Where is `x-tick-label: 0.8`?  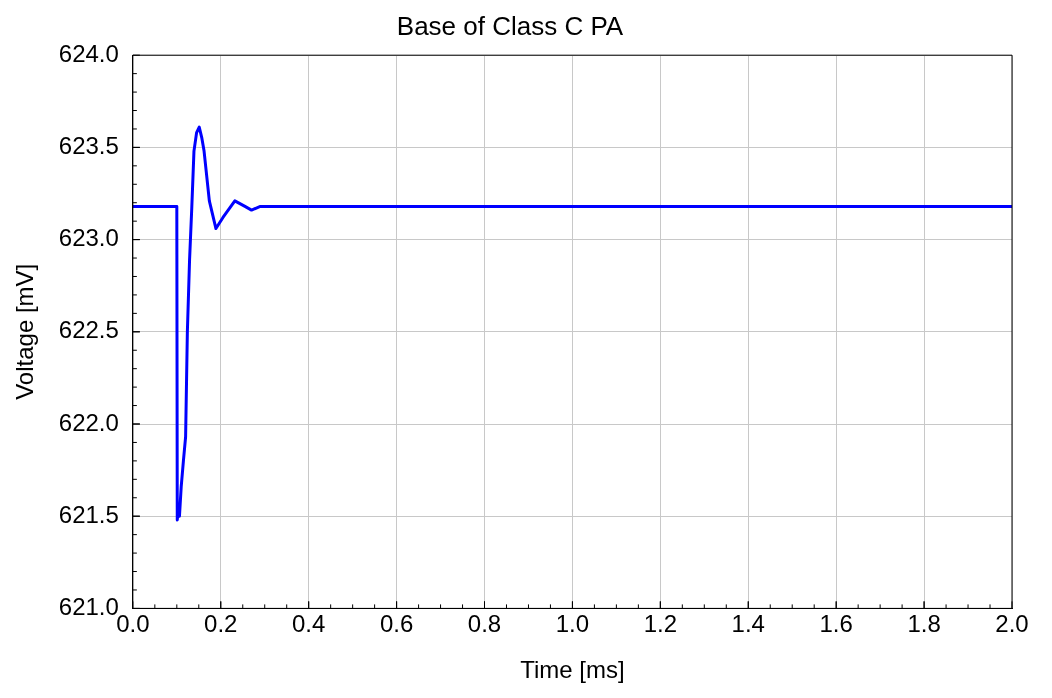
x-tick-label: 0.8 is located at coordinates (484, 624).